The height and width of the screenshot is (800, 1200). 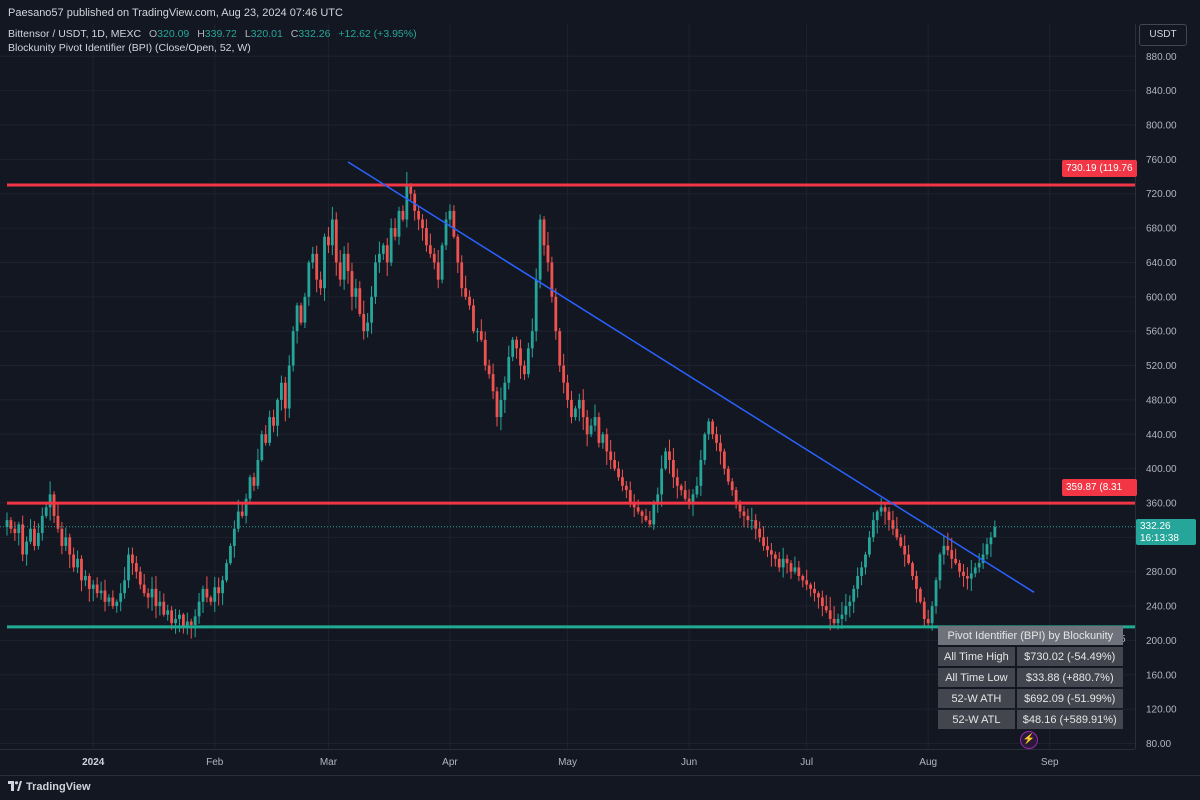 I want to click on lightning-icon: ⚡, so click(x=1029, y=740).